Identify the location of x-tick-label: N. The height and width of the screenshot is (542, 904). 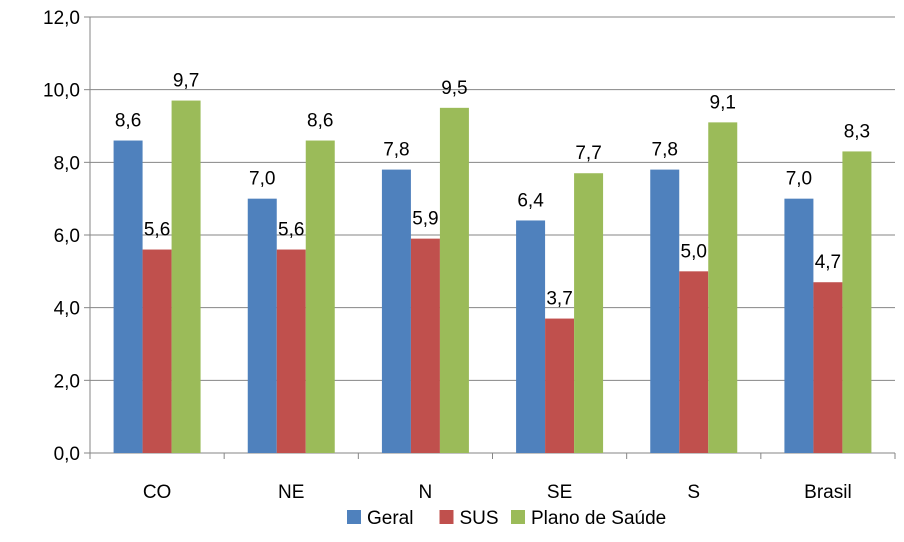
(426, 492).